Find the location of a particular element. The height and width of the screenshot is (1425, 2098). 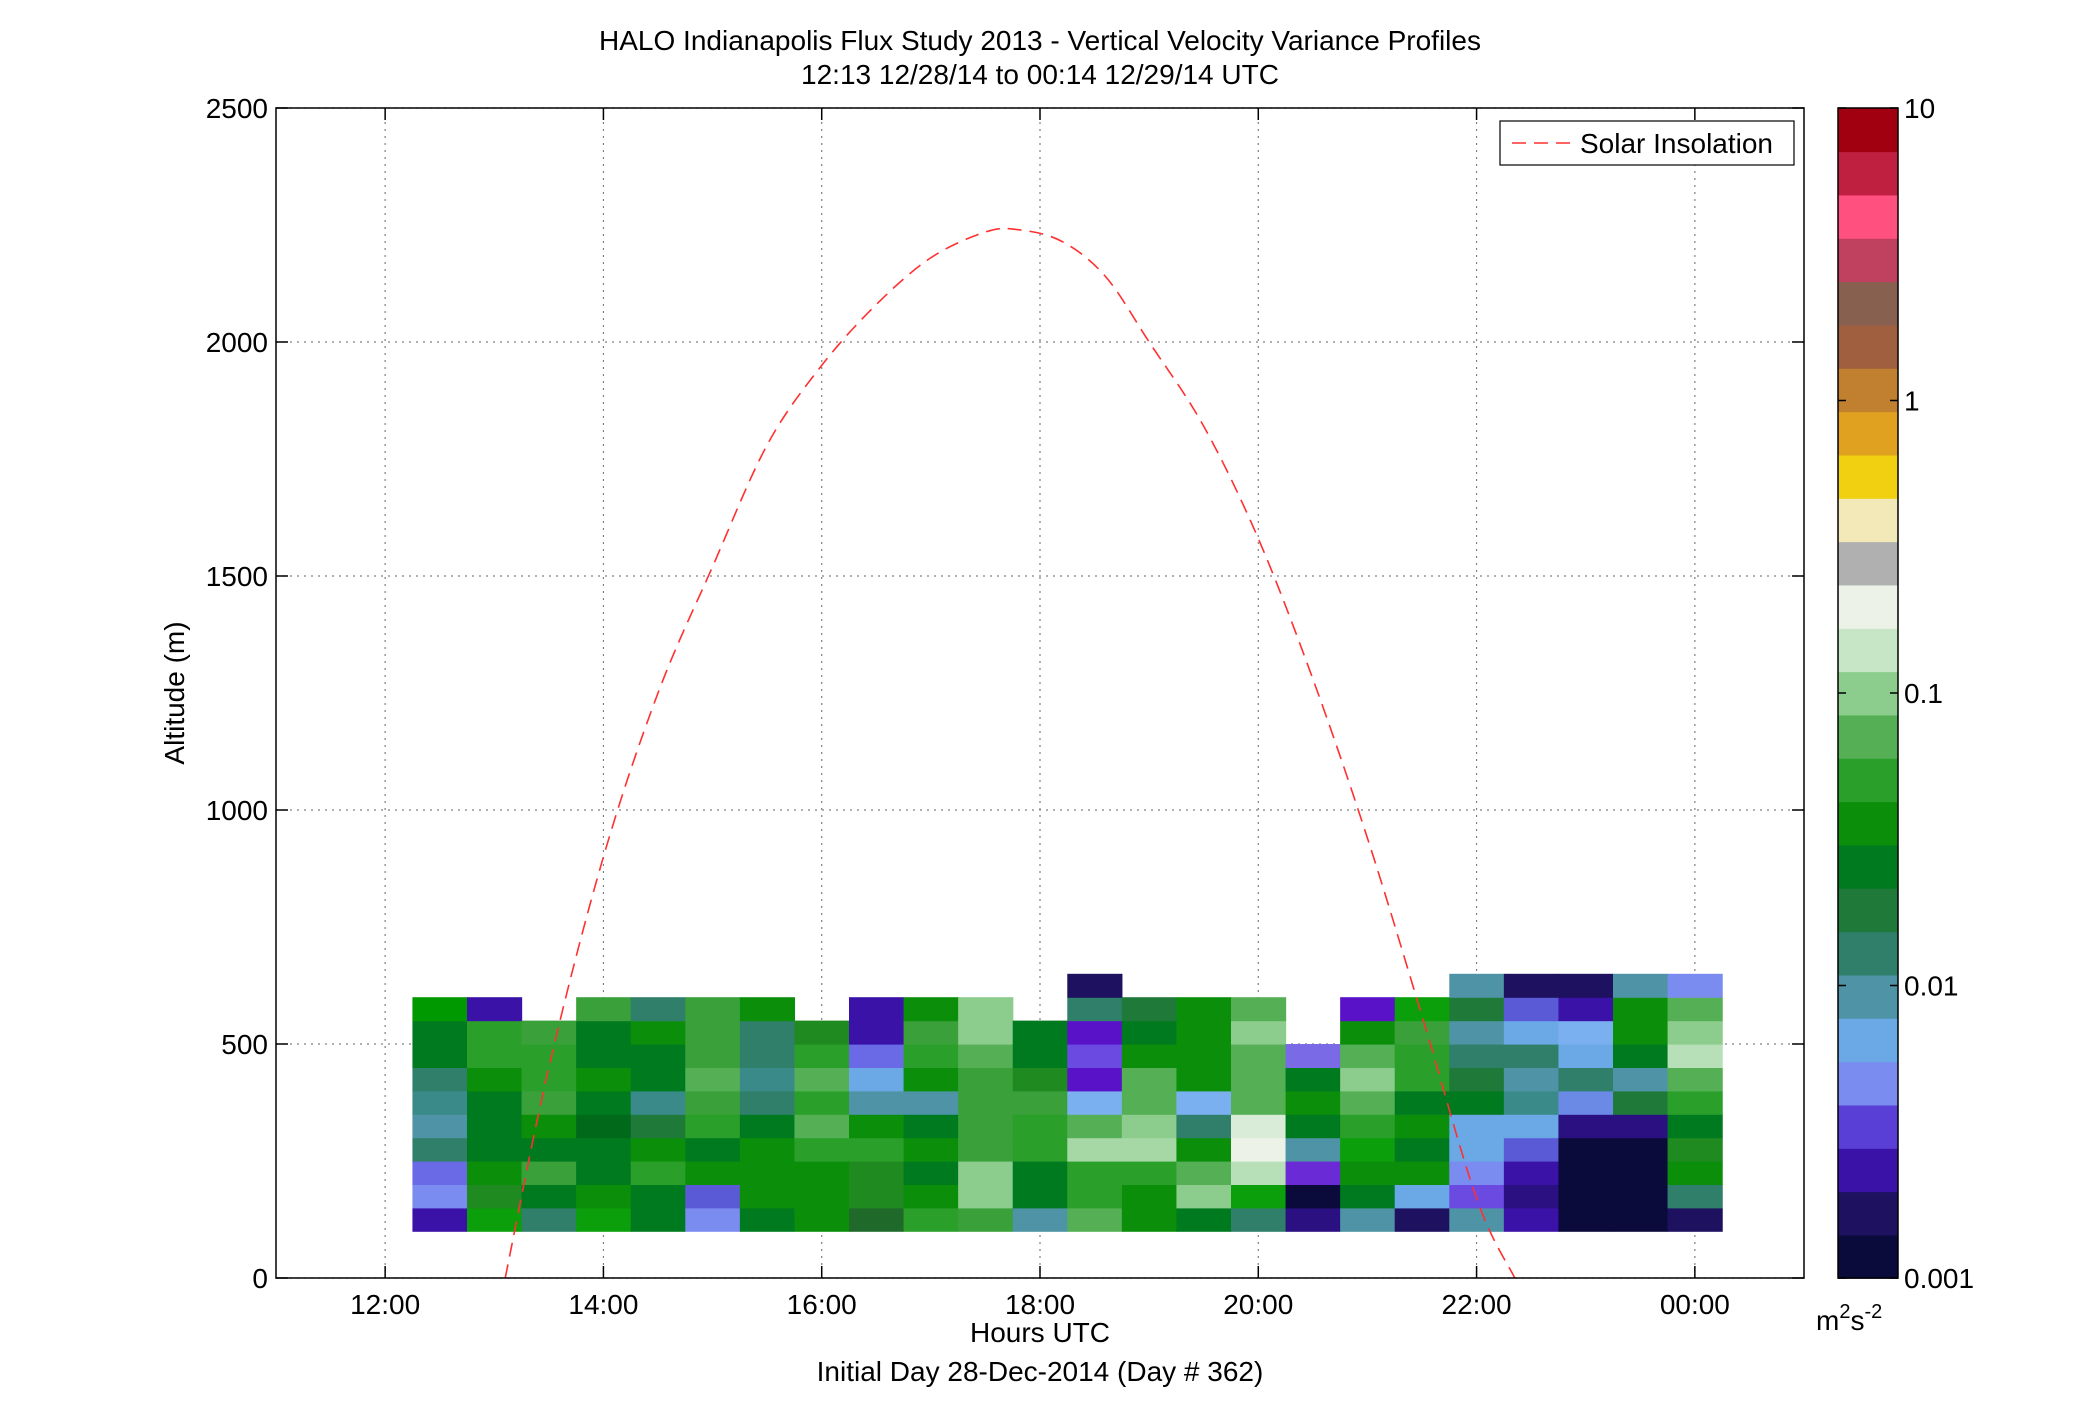

colorbar-unit-base: m is located at coordinates (1827, 1320).